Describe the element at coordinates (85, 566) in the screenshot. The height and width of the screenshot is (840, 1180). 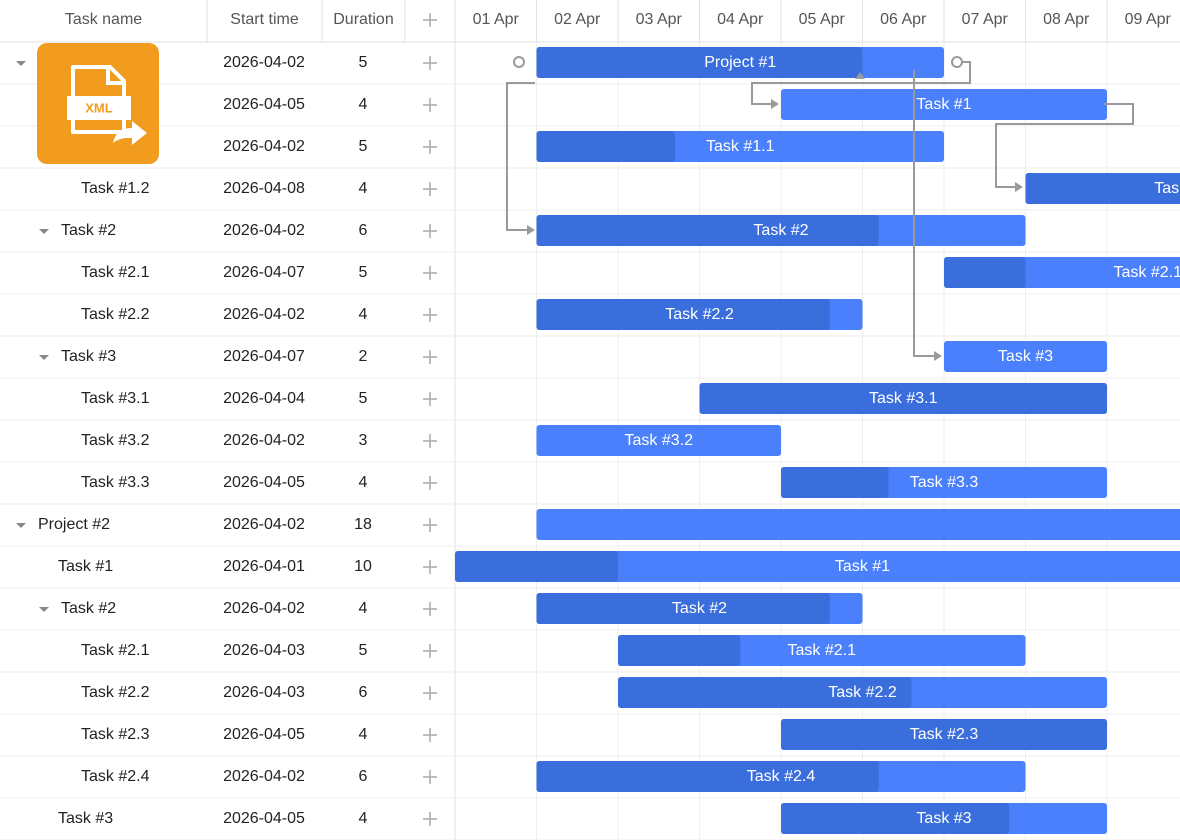
I see `task-name: Task #1` at that location.